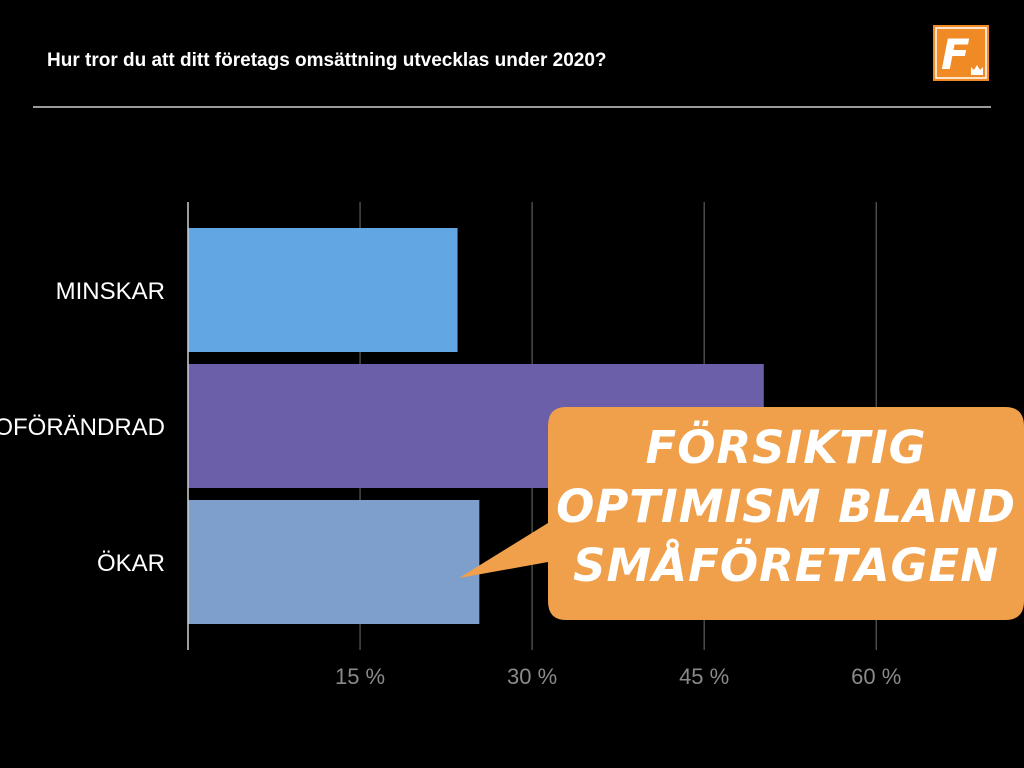 The image size is (1024, 768). I want to click on callout-line-3: SMÅFÖRETAGEN, so click(786, 565).